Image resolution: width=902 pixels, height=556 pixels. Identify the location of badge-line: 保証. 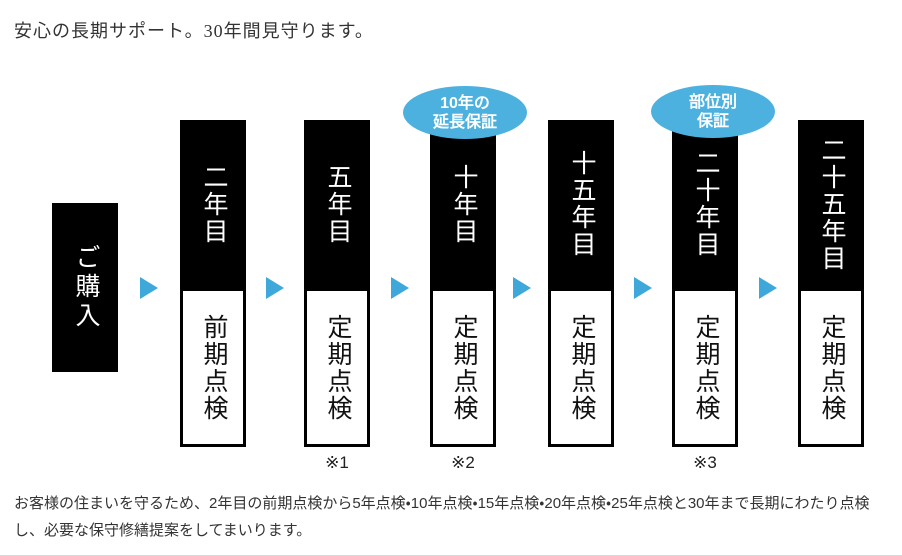
(712, 121).